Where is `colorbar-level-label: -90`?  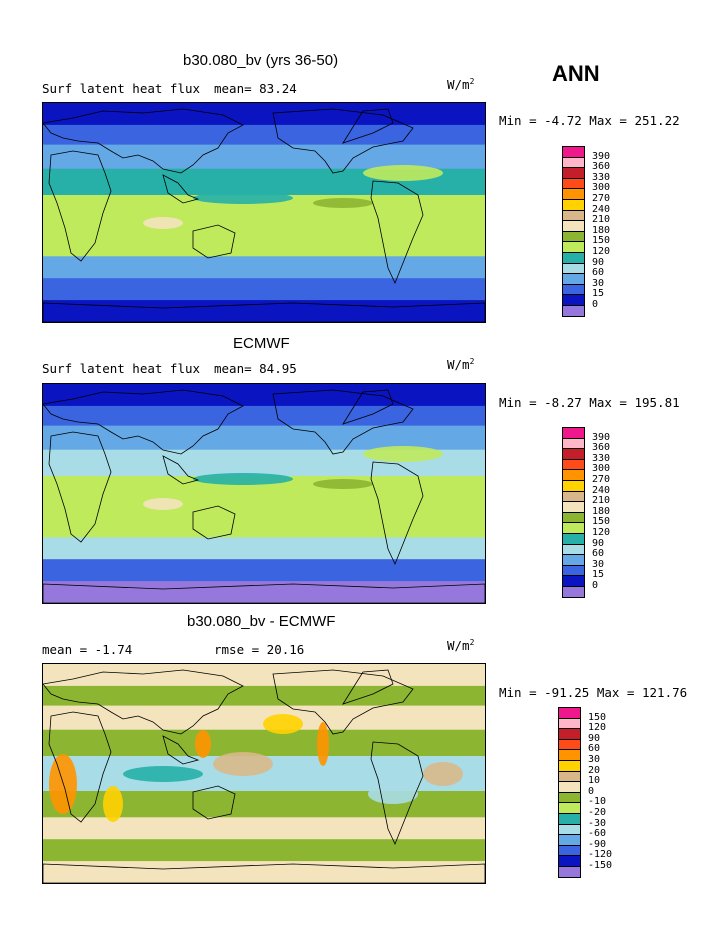 colorbar-level-label: -90 is located at coordinates (597, 844).